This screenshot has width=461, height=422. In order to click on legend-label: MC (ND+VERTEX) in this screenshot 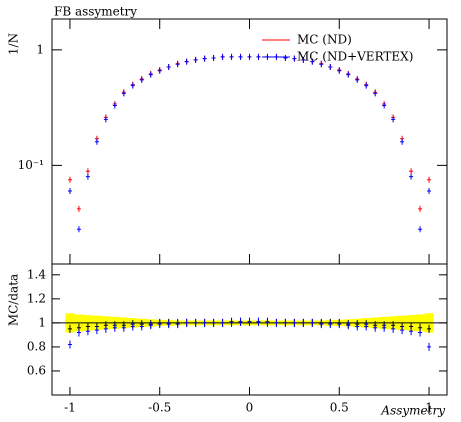, I will do `click(355, 57)`.